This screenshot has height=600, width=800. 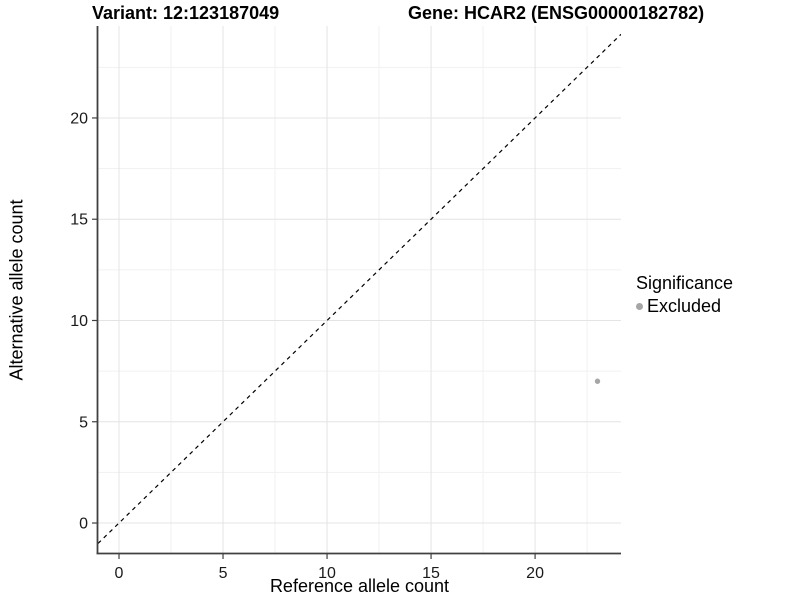 I want to click on y-tick-label: 10, so click(x=79, y=321).